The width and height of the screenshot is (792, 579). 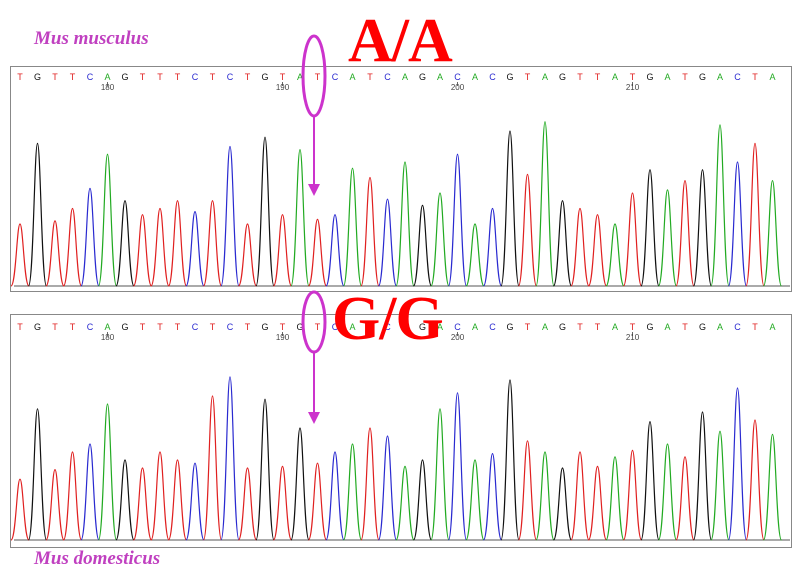 What do you see at coordinates (248, 77) in the screenshot?
I see `base-call-top-13: T` at bounding box center [248, 77].